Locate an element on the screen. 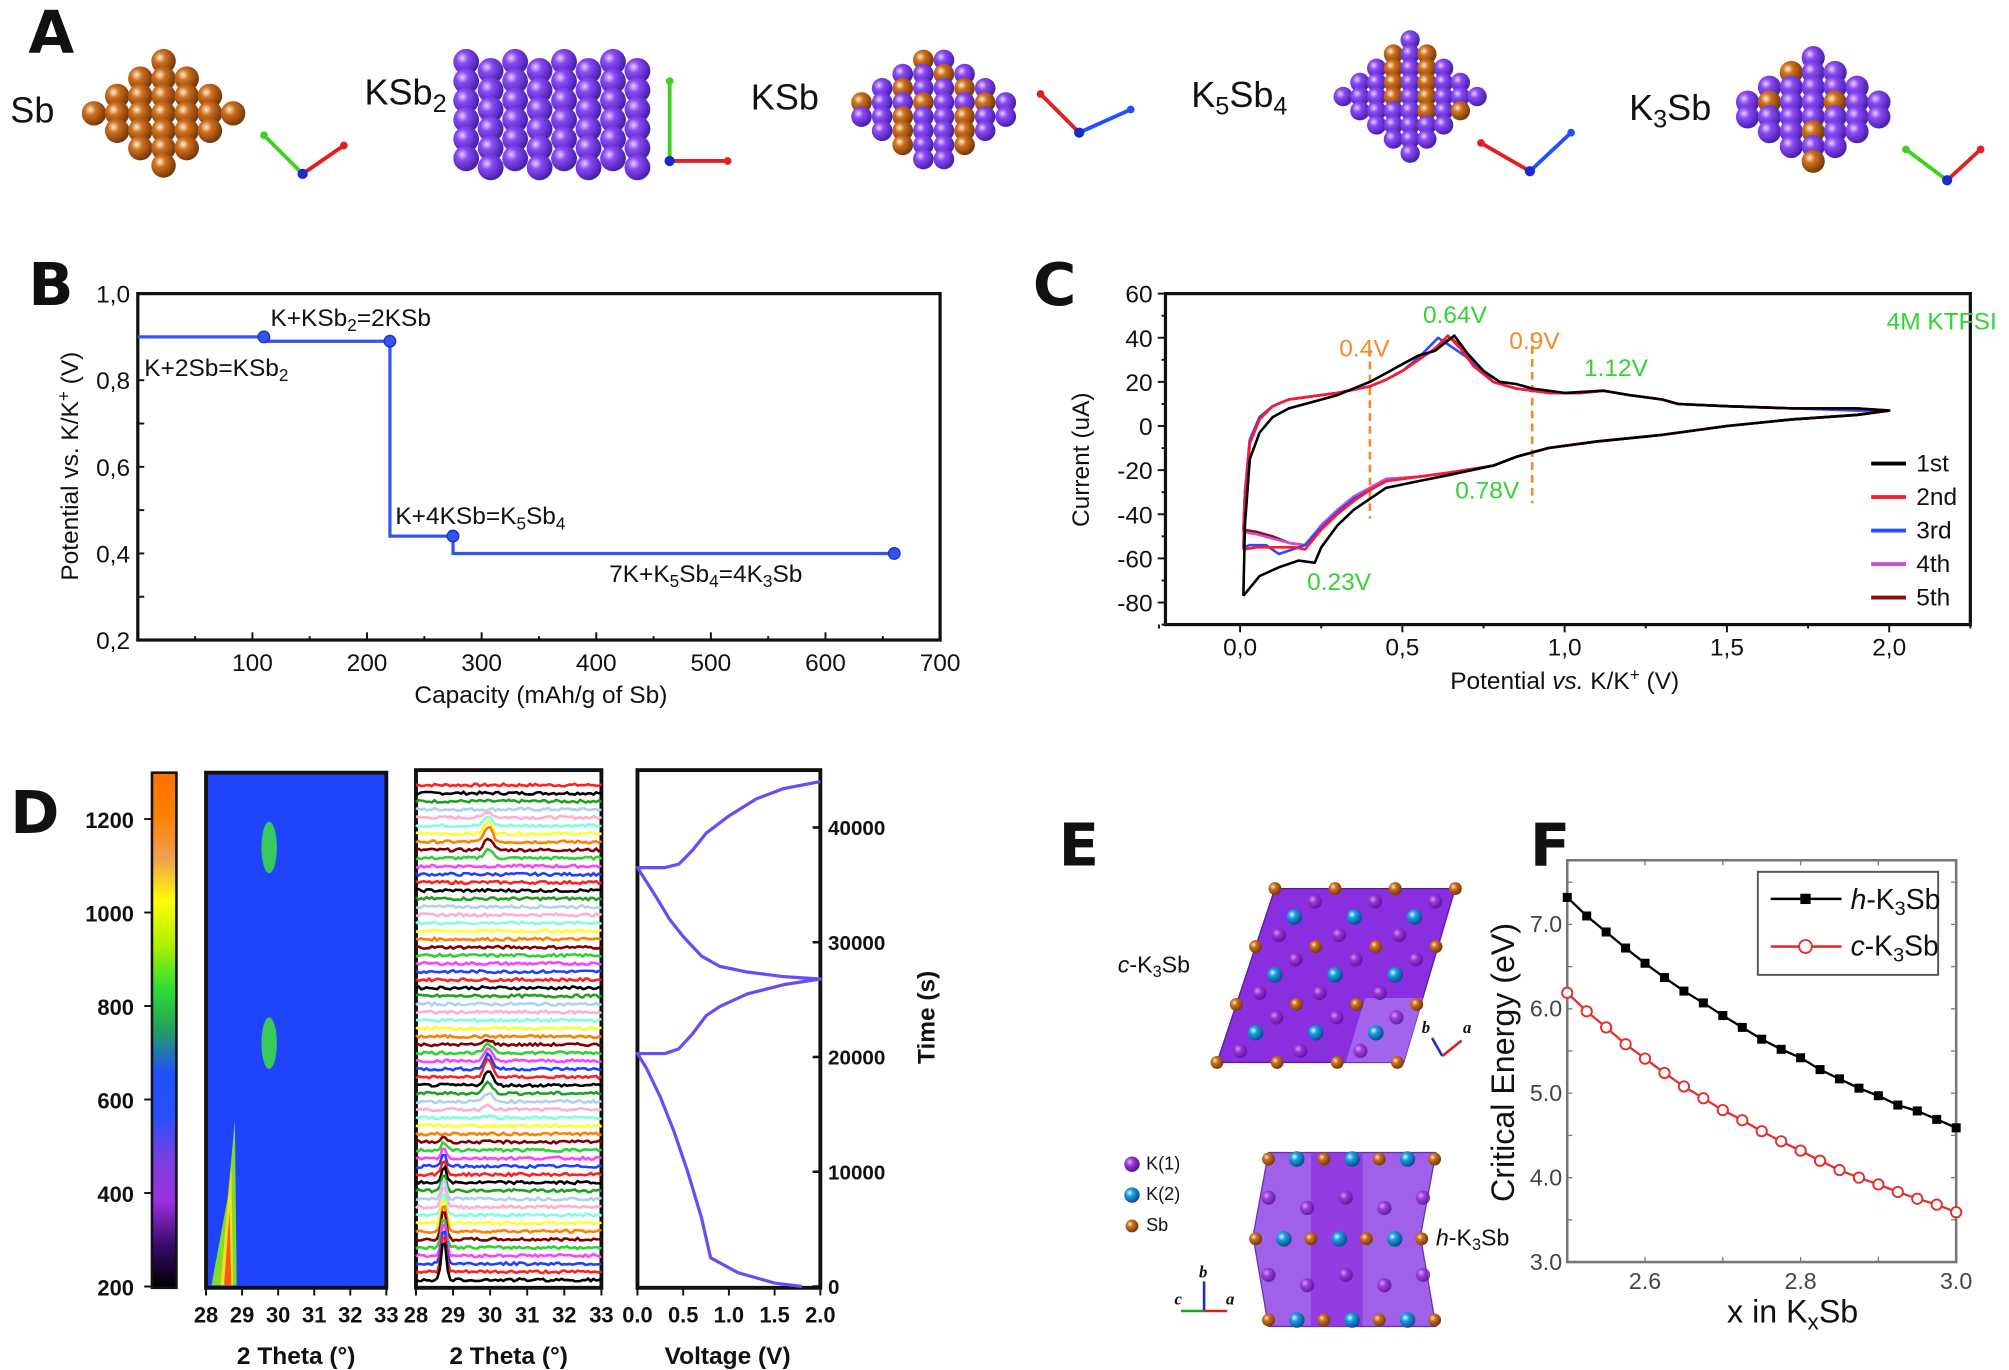 The image size is (2009, 1370). axis-b-letter: b is located at coordinates (1426, 1027).